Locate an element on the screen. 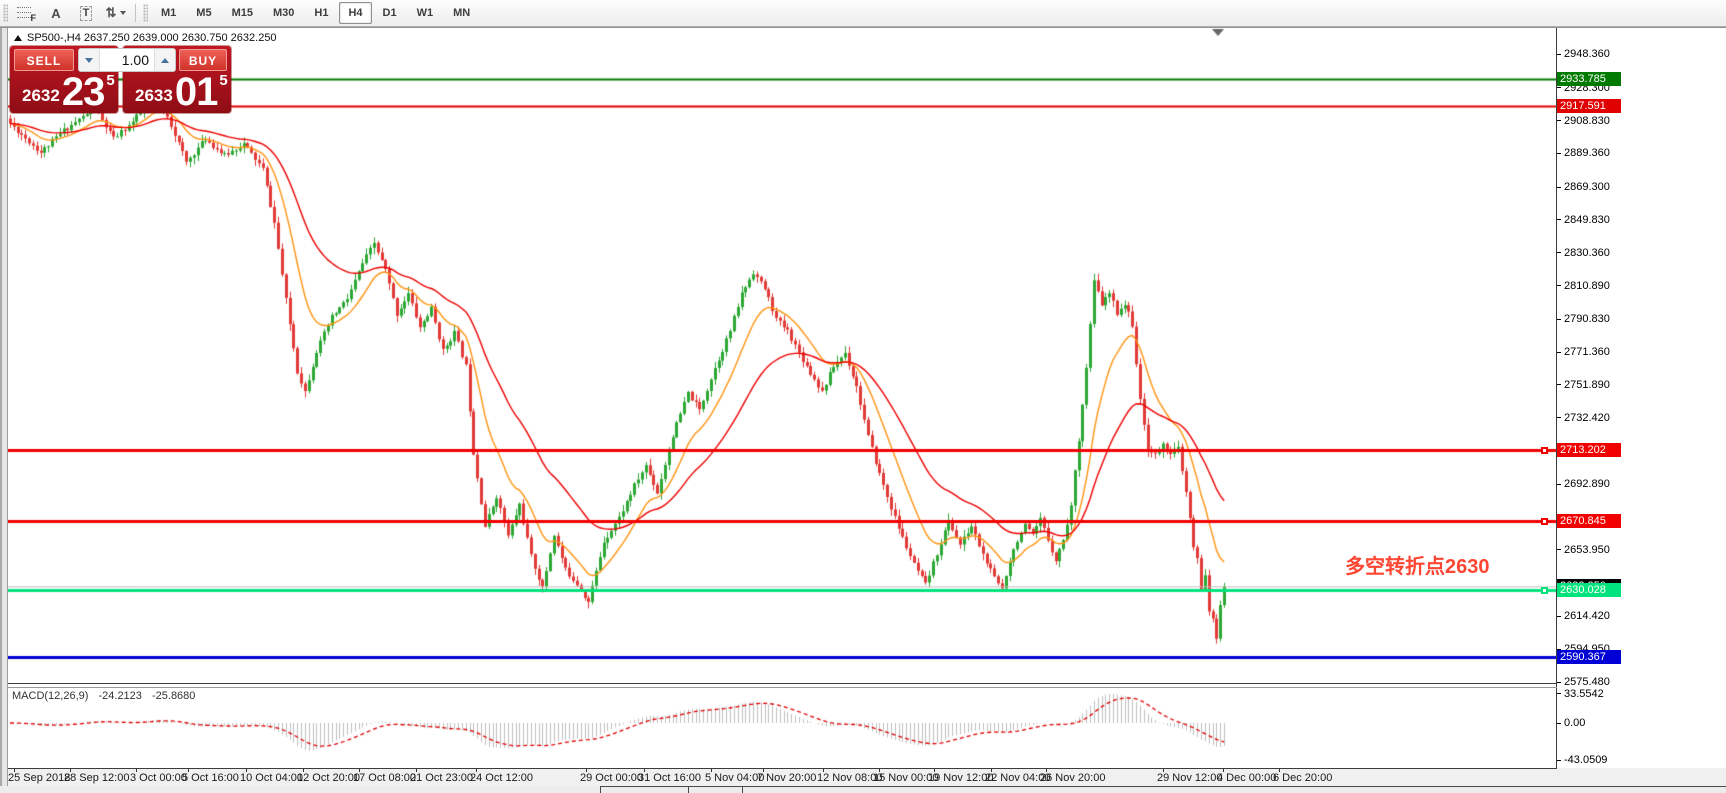 The height and width of the screenshot is (793, 1726). text-label-tool-button: T is located at coordinates (86, 13).